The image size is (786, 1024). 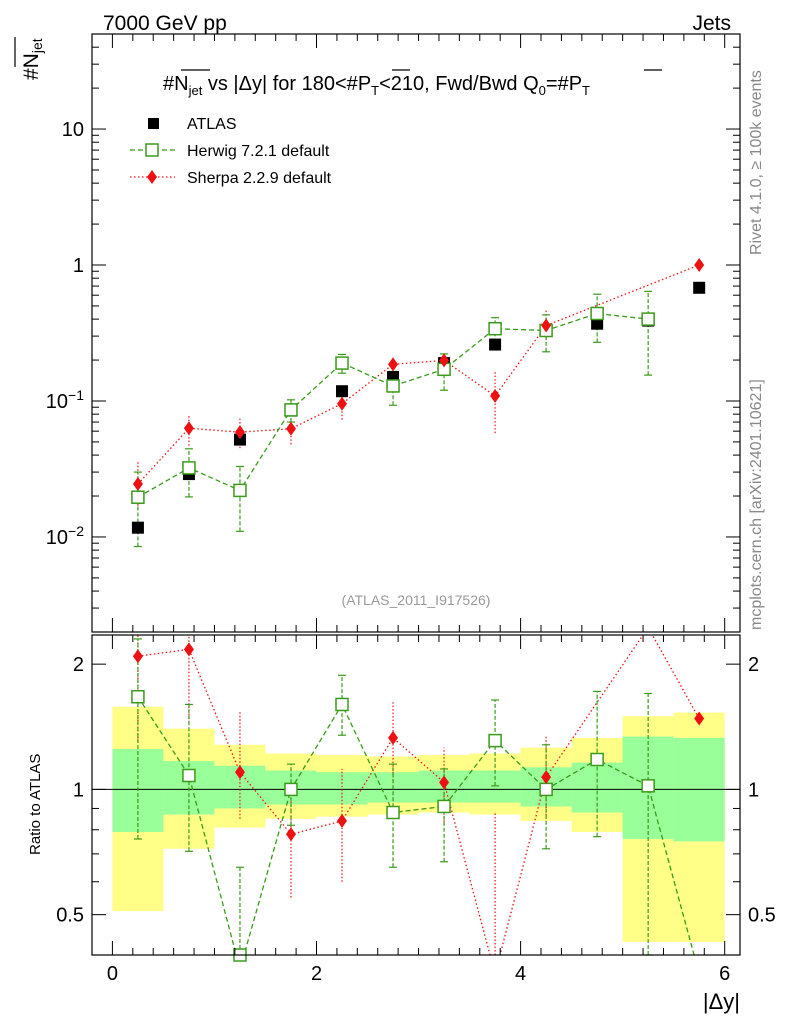 What do you see at coordinates (65, 400) in the screenshot?
I see `main-ytick-label-2: 10⁻¹` at bounding box center [65, 400].